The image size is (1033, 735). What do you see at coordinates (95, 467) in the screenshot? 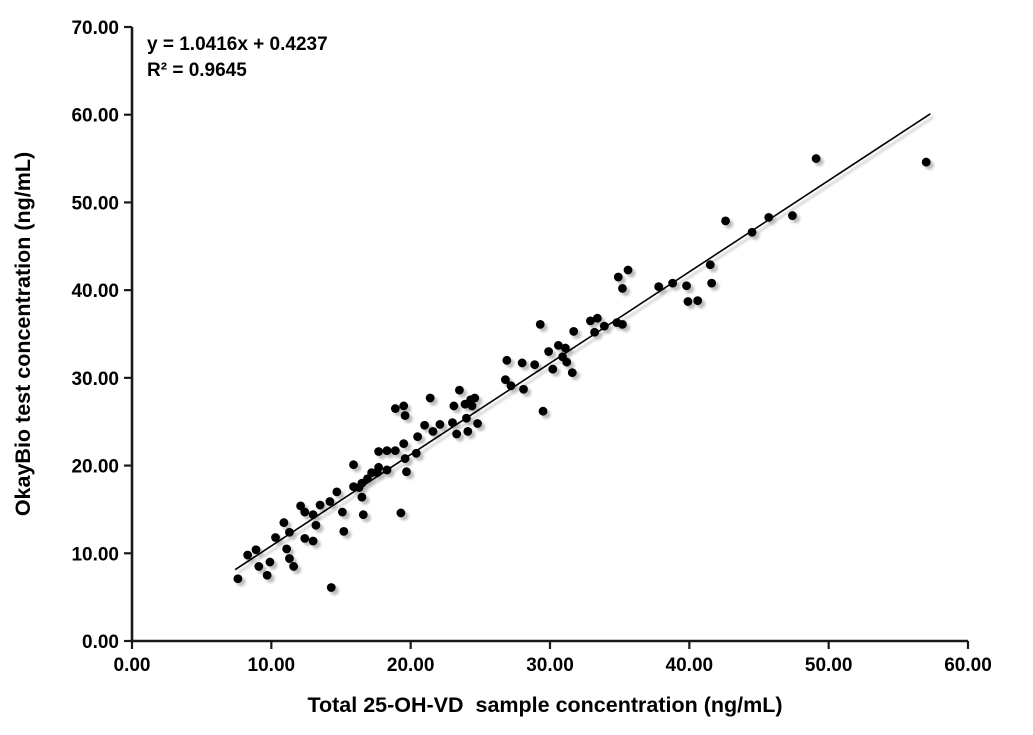
I see `y-tick-label: 20.00` at bounding box center [95, 467].